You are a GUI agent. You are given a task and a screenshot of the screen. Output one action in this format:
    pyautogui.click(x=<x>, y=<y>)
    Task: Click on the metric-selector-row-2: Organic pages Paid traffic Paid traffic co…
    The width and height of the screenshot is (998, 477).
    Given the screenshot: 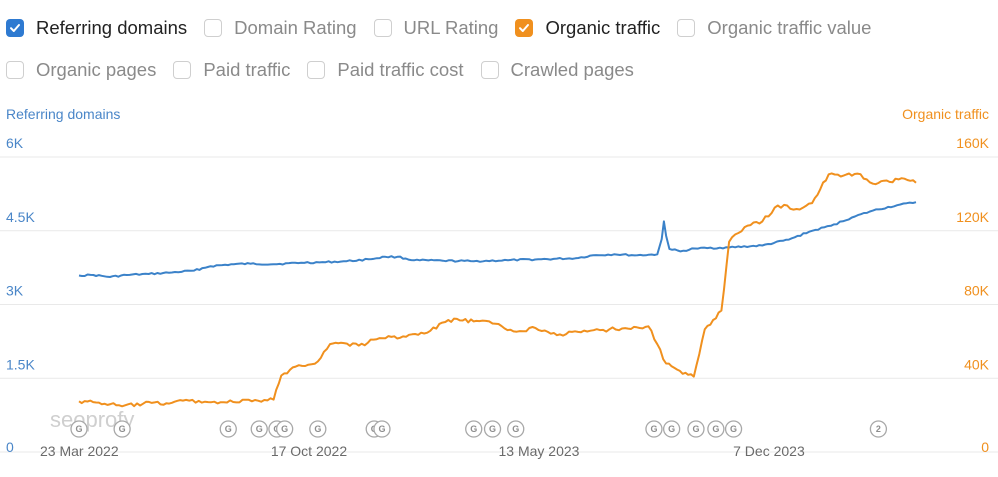 What is the action you would take?
    pyautogui.click(x=328, y=70)
    